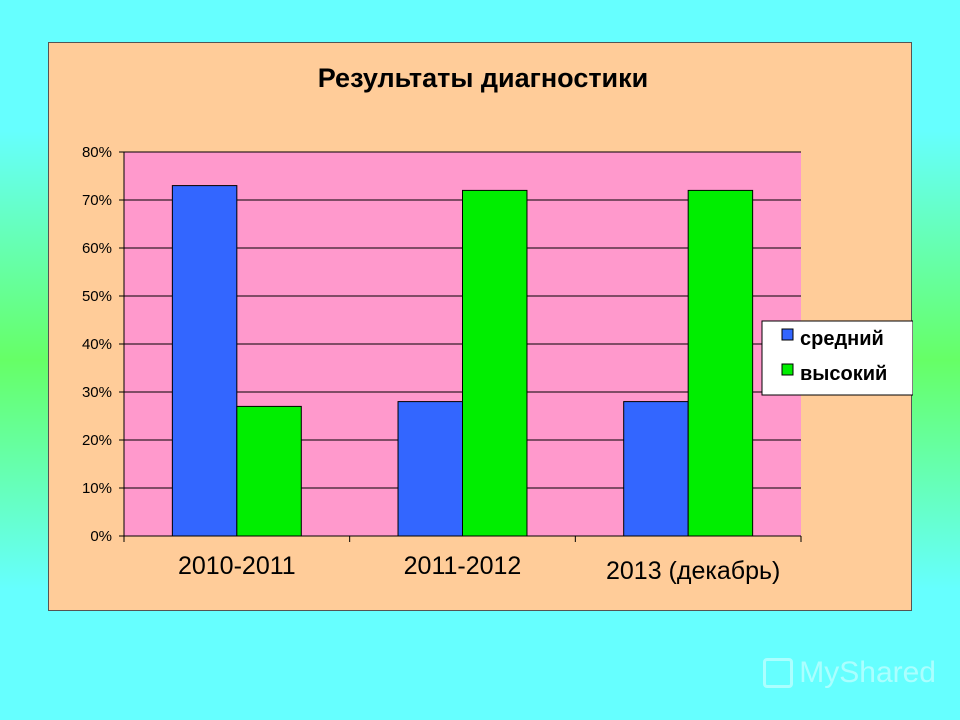 This screenshot has height=720, width=960. Describe the element at coordinates (778, 673) in the screenshot. I see `myshared-logo-icon` at that location.